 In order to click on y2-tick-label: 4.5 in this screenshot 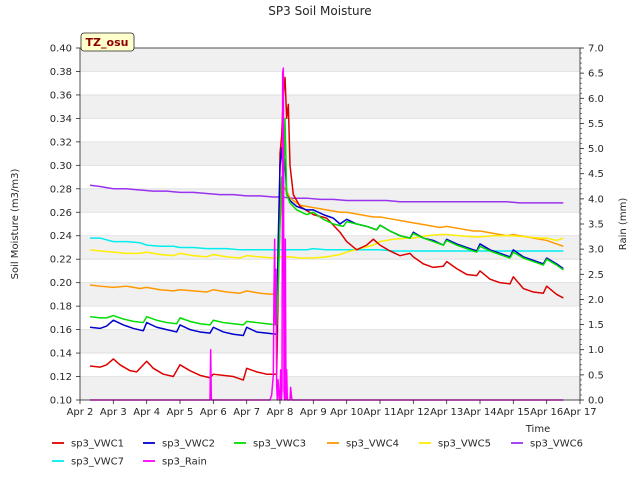, I will do `click(596, 174)`.